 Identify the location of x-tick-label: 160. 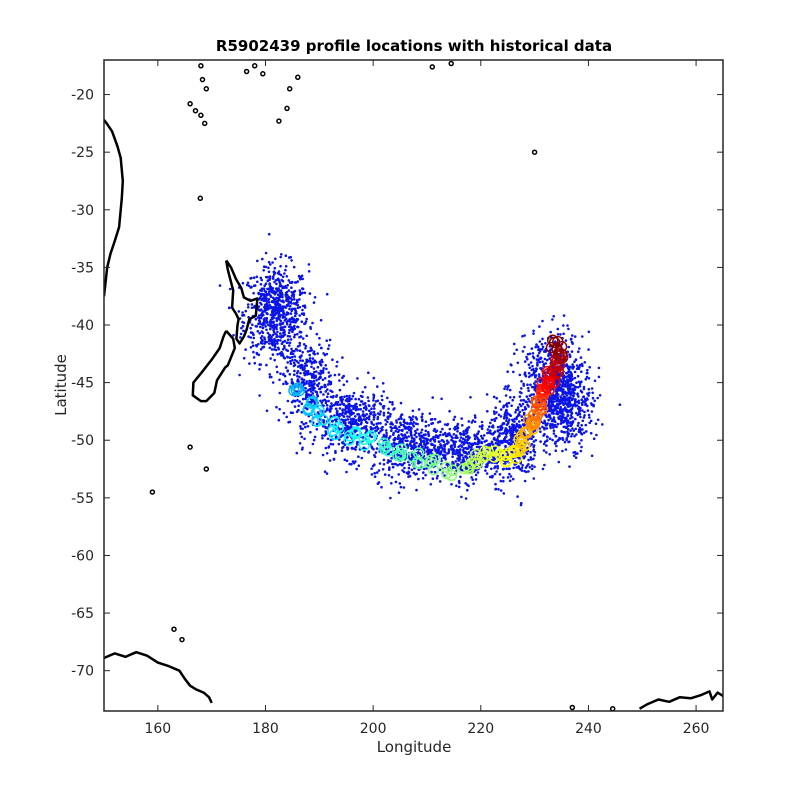
(157, 729).